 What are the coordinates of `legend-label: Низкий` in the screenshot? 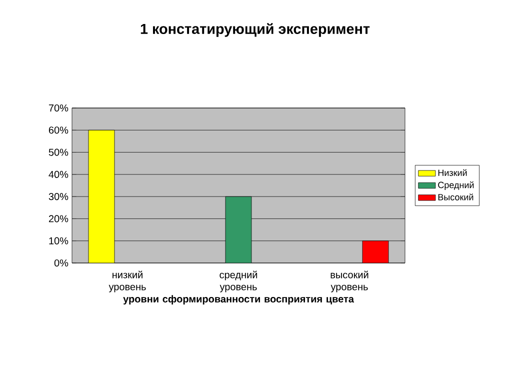 It's located at (452, 172).